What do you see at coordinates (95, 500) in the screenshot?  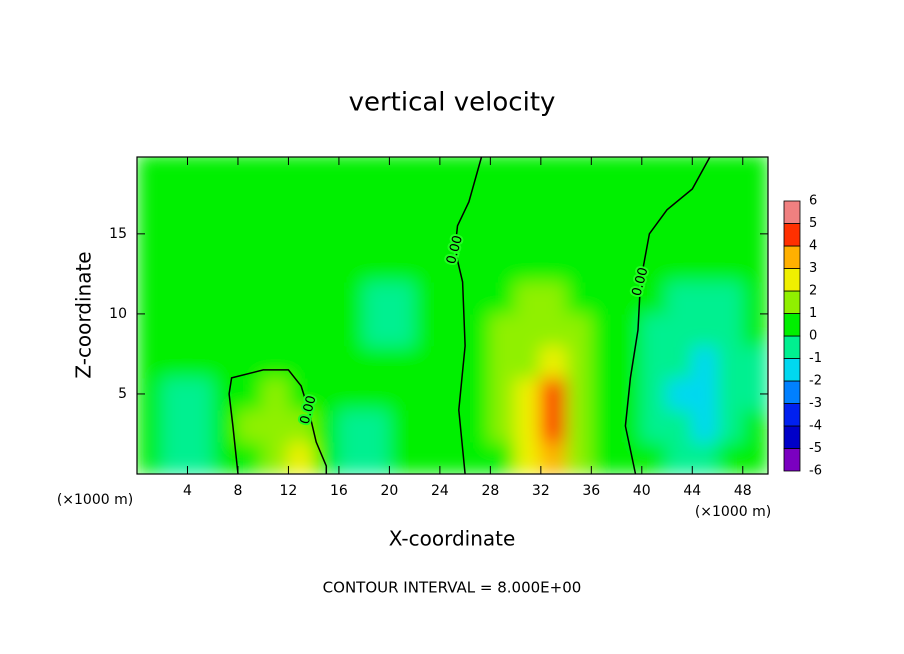 I see `y-unit: (×1000 m)` at bounding box center [95, 500].